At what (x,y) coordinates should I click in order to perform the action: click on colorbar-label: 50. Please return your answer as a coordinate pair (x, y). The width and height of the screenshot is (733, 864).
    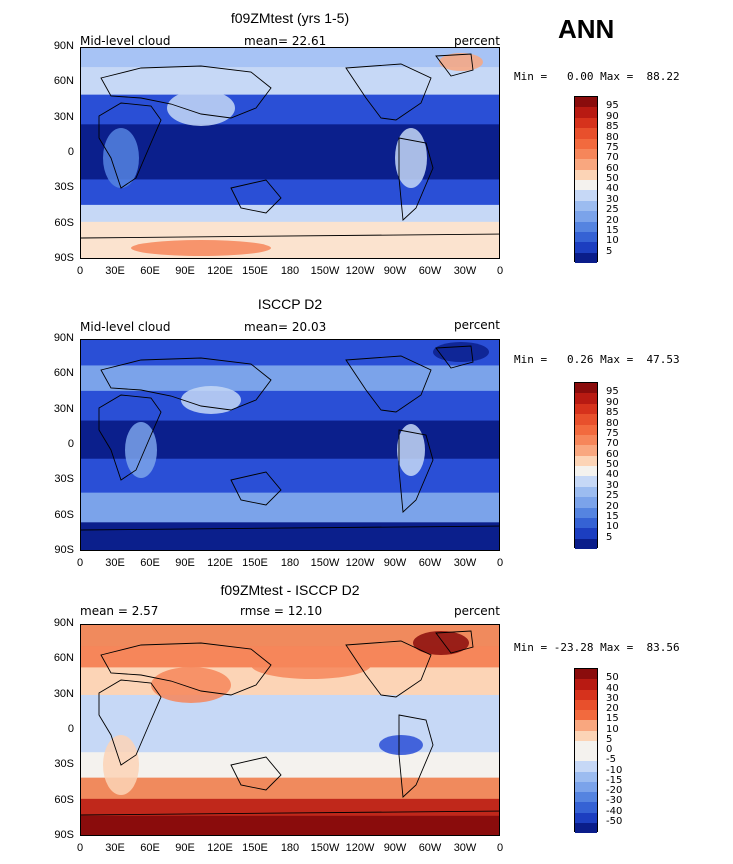
    Looking at the image, I should click on (612, 464).